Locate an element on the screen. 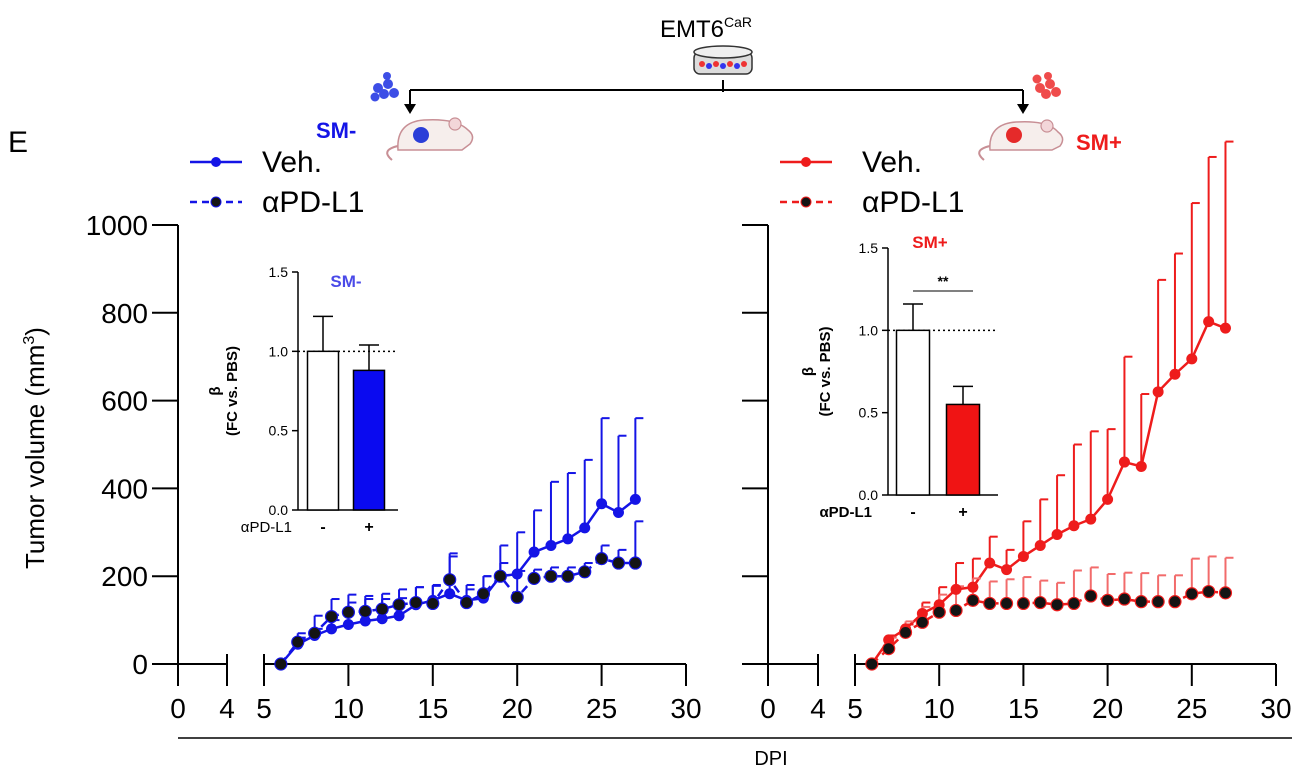  inset-x-label: αPD-L1 is located at coordinates (266, 527).